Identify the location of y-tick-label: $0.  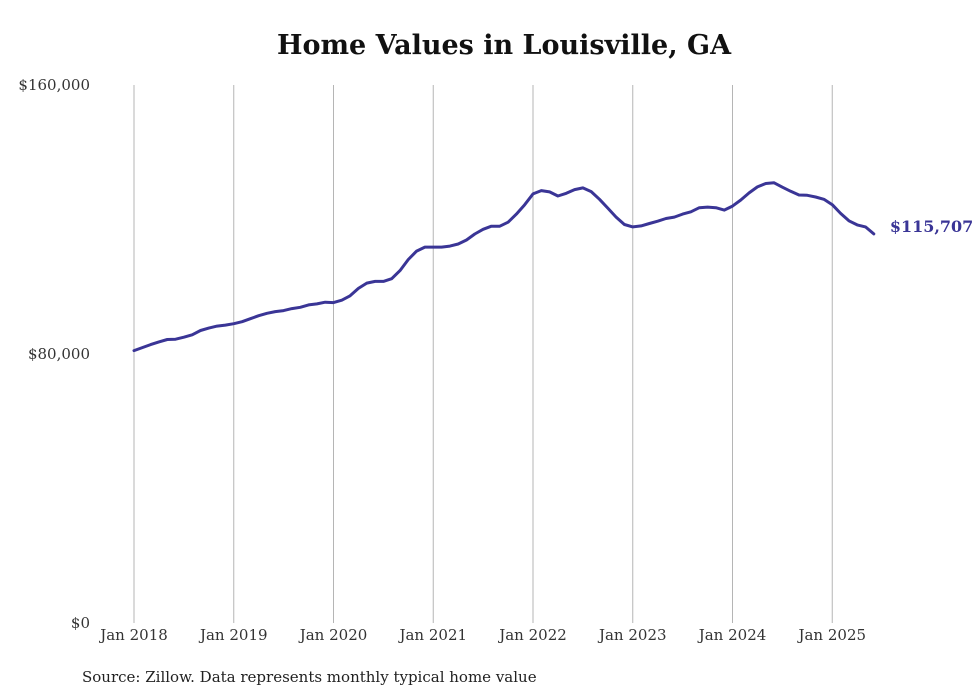
(80, 623).